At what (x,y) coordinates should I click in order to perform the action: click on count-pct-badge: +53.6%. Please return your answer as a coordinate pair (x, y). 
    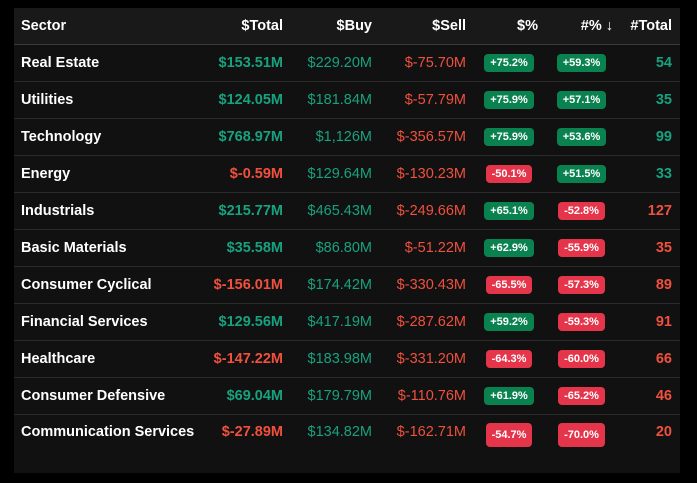
    Looking at the image, I should click on (581, 137).